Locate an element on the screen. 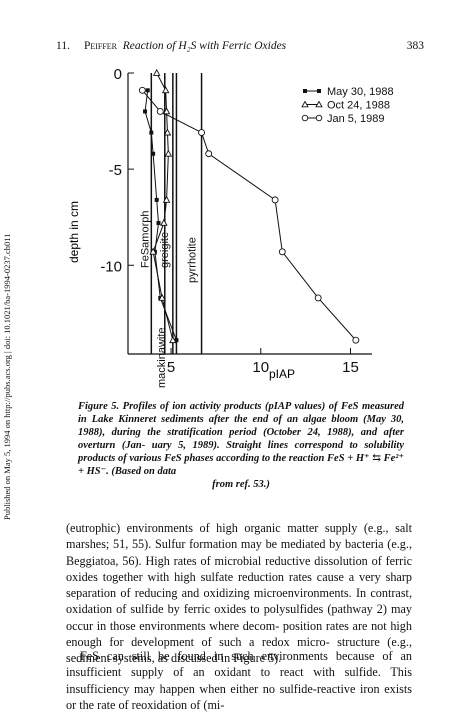 This screenshot has width=474, height=713. reference-line-label: FeSamorph is located at coordinates (145, 239).